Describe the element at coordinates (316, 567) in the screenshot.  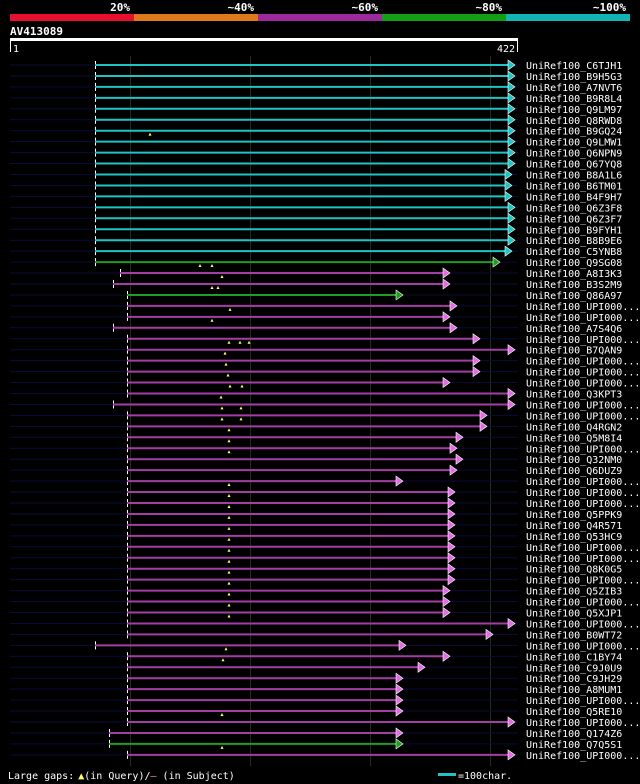
I see `hit-row: UniRef100_Q8K0G5` at that location.